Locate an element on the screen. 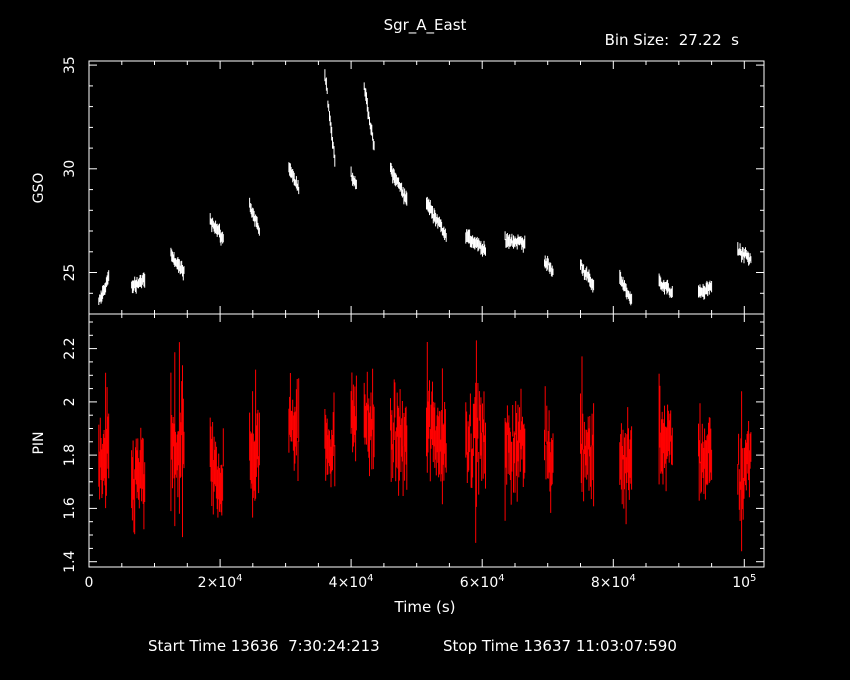  x-tick-label: 4×104 is located at coordinates (351, 582).